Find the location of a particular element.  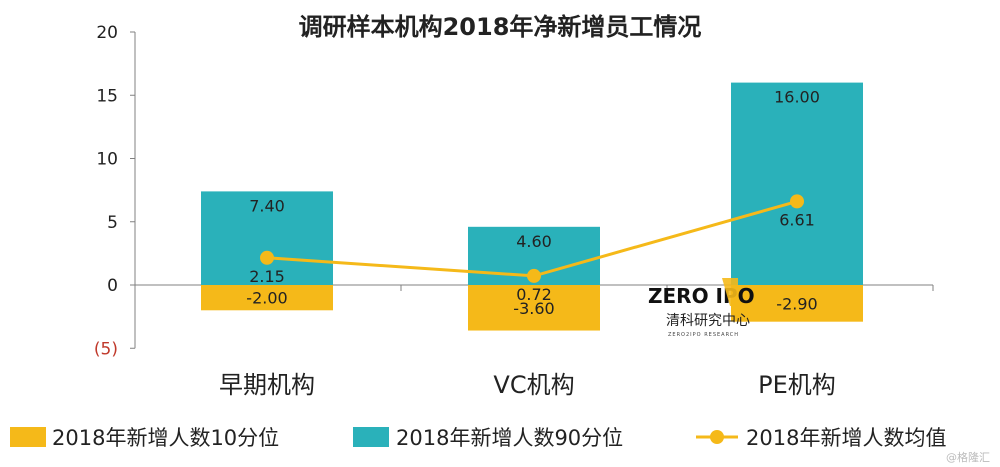

legend-swatch-p90 is located at coordinates (371, 437).